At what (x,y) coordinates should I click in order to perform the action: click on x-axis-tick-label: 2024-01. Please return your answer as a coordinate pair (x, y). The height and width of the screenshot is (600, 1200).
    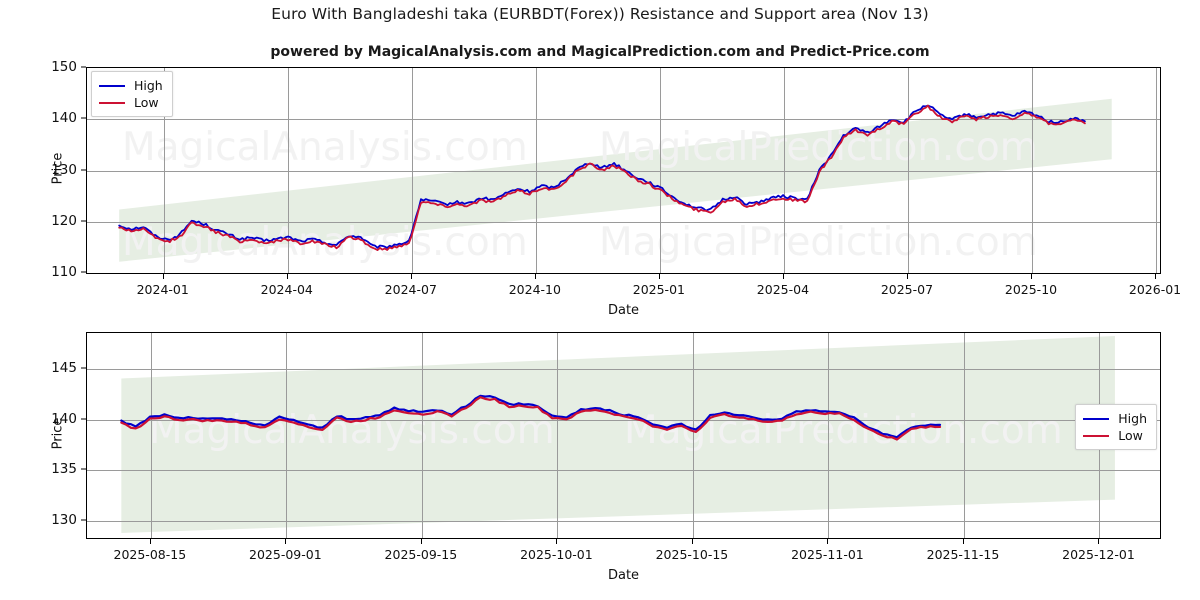
    Looking at the image, I should click on (162, 289).